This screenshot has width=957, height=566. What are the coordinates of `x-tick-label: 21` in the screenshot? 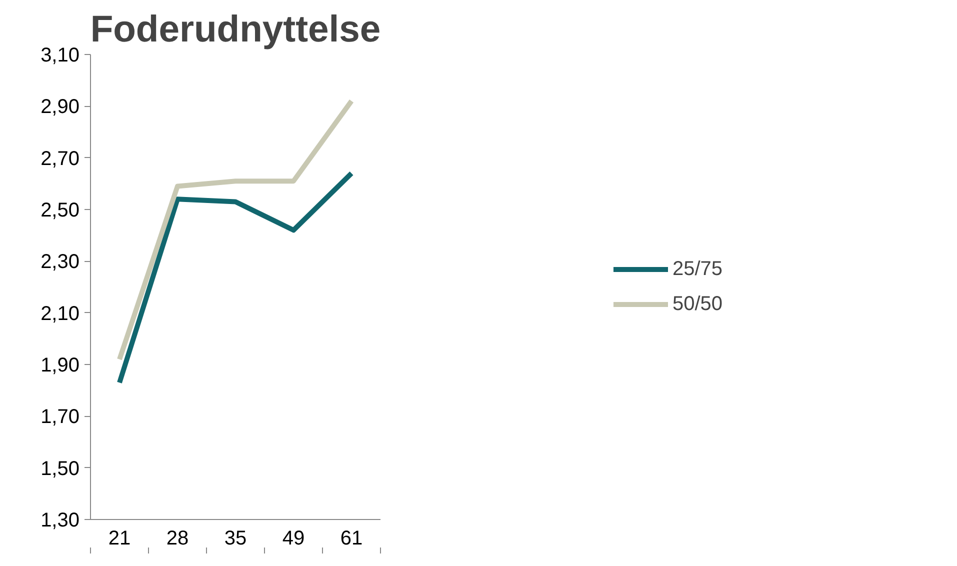 It's located at (119, 539).